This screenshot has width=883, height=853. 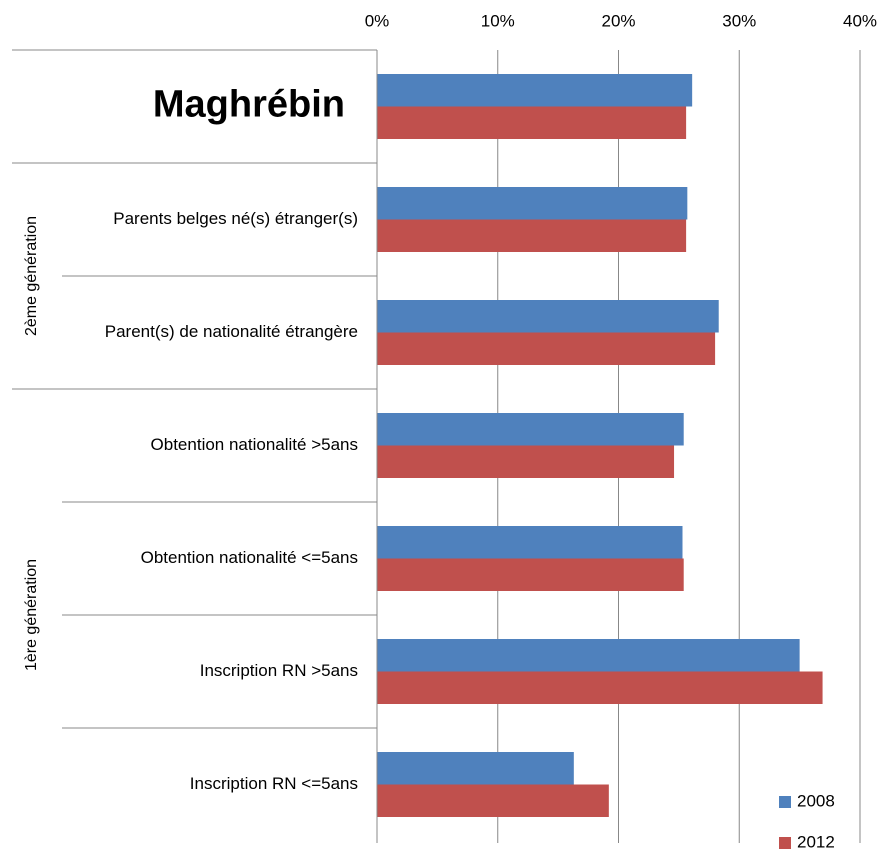 I want to click on x-tick-label: 20%, so click(x=618, y=20).